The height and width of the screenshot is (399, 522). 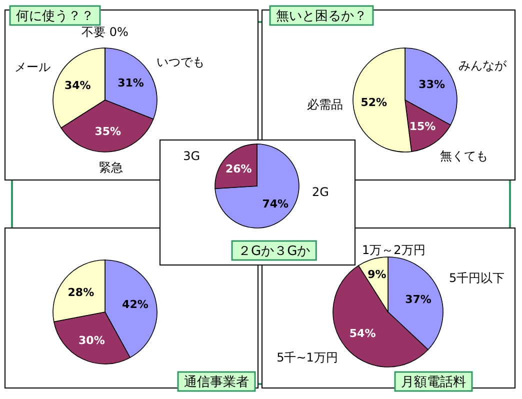 I want to click on slice-label: 5千円以下, so click(x=477, y=278).